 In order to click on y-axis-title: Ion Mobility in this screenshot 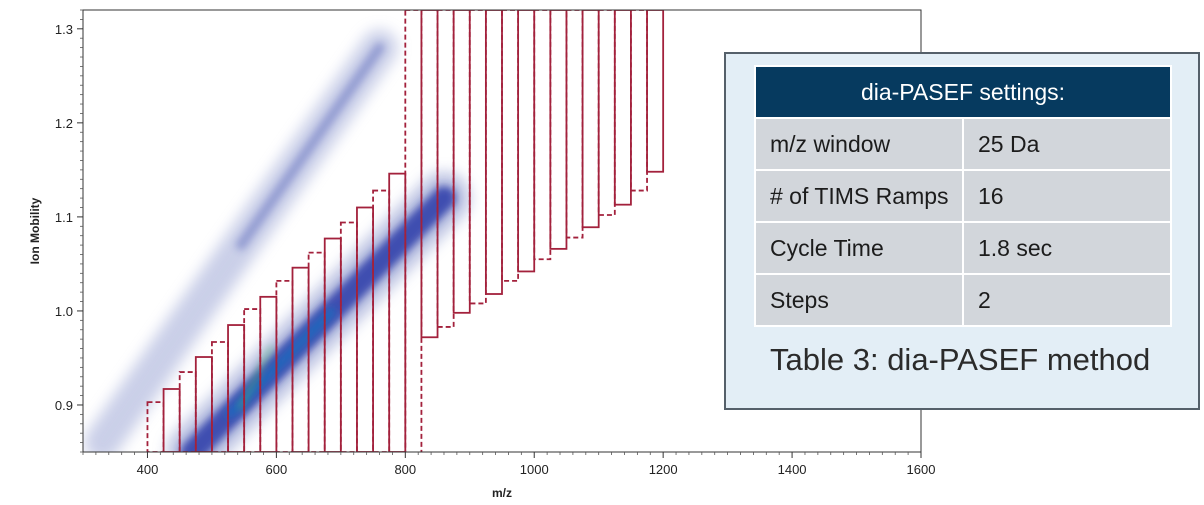, I will do `click(35, 230)`.